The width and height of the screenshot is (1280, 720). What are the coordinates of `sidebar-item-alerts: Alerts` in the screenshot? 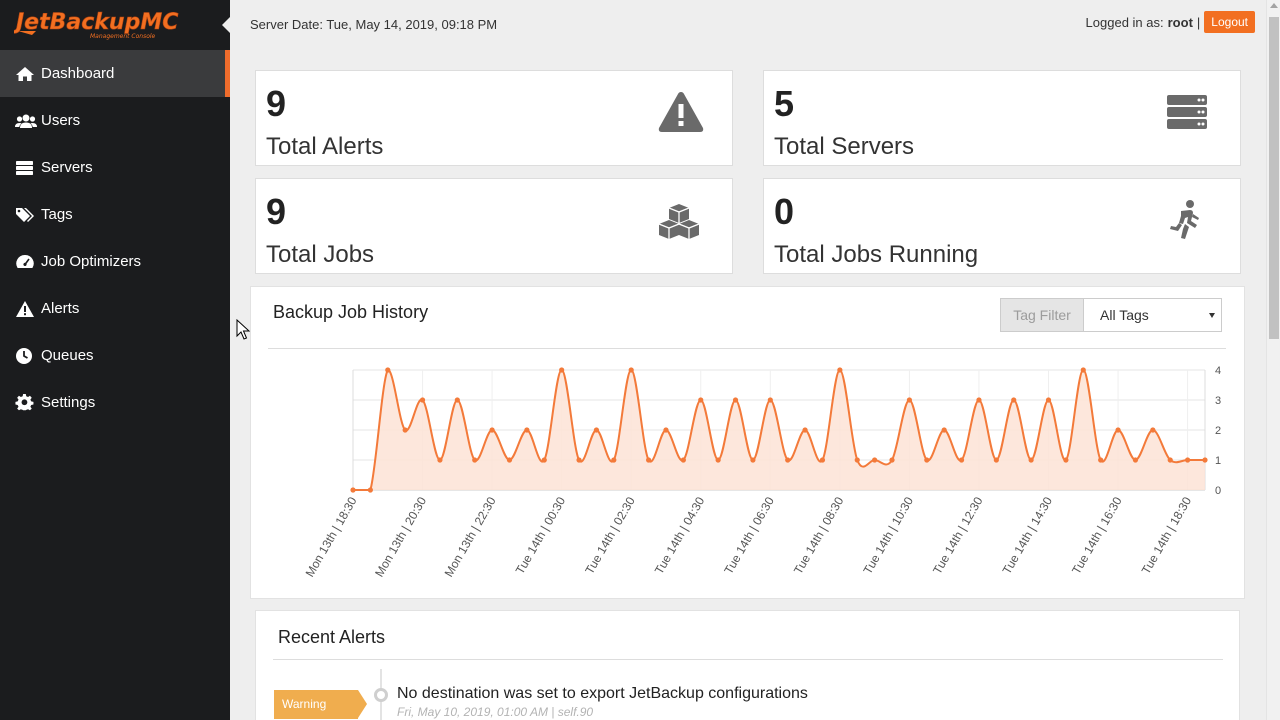 It's located at (115, 308).